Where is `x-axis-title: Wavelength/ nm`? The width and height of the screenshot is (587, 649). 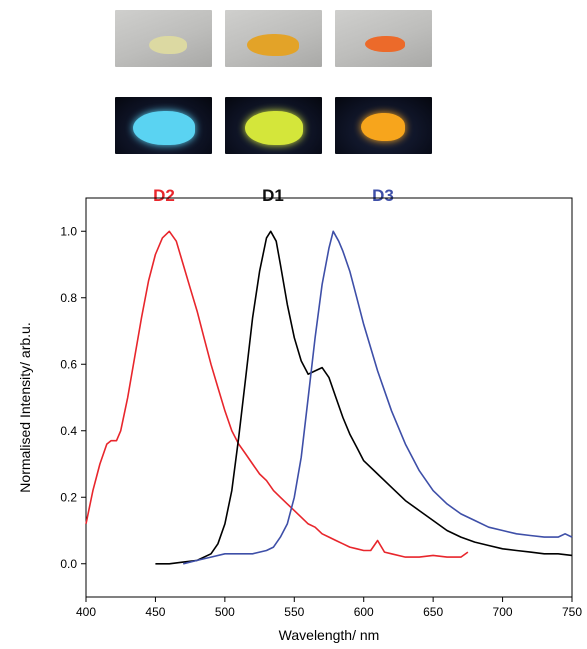 x-axis-title: Wavelength/ nm is located at coordinates (329, 635).